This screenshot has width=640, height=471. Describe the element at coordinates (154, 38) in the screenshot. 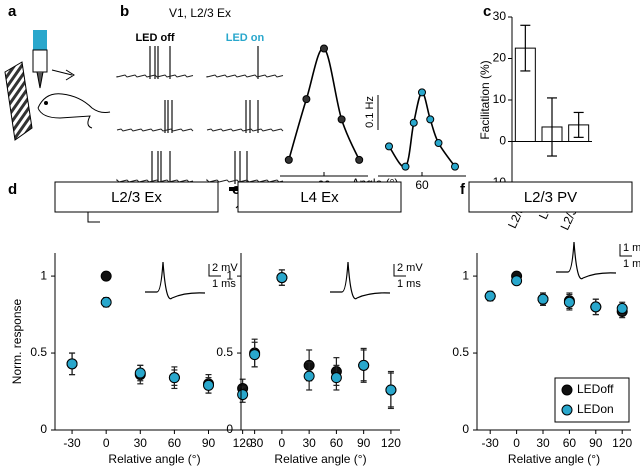

I see `condition-label: LED off` at that location.